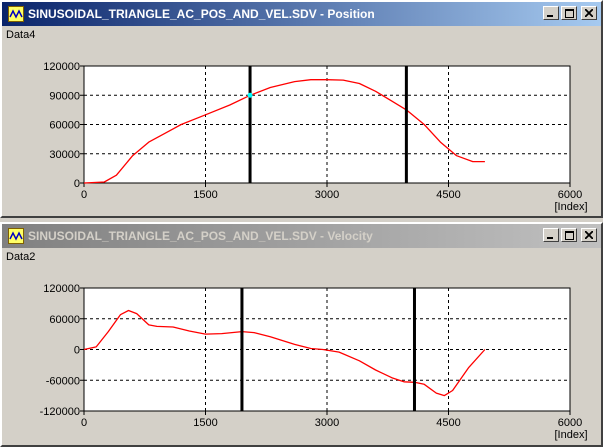 Image resolution: width=603 pixels, height=447 pixels. Describe the element at coordinates (284, 353) in the screenshot. I see `series-line` at that location.